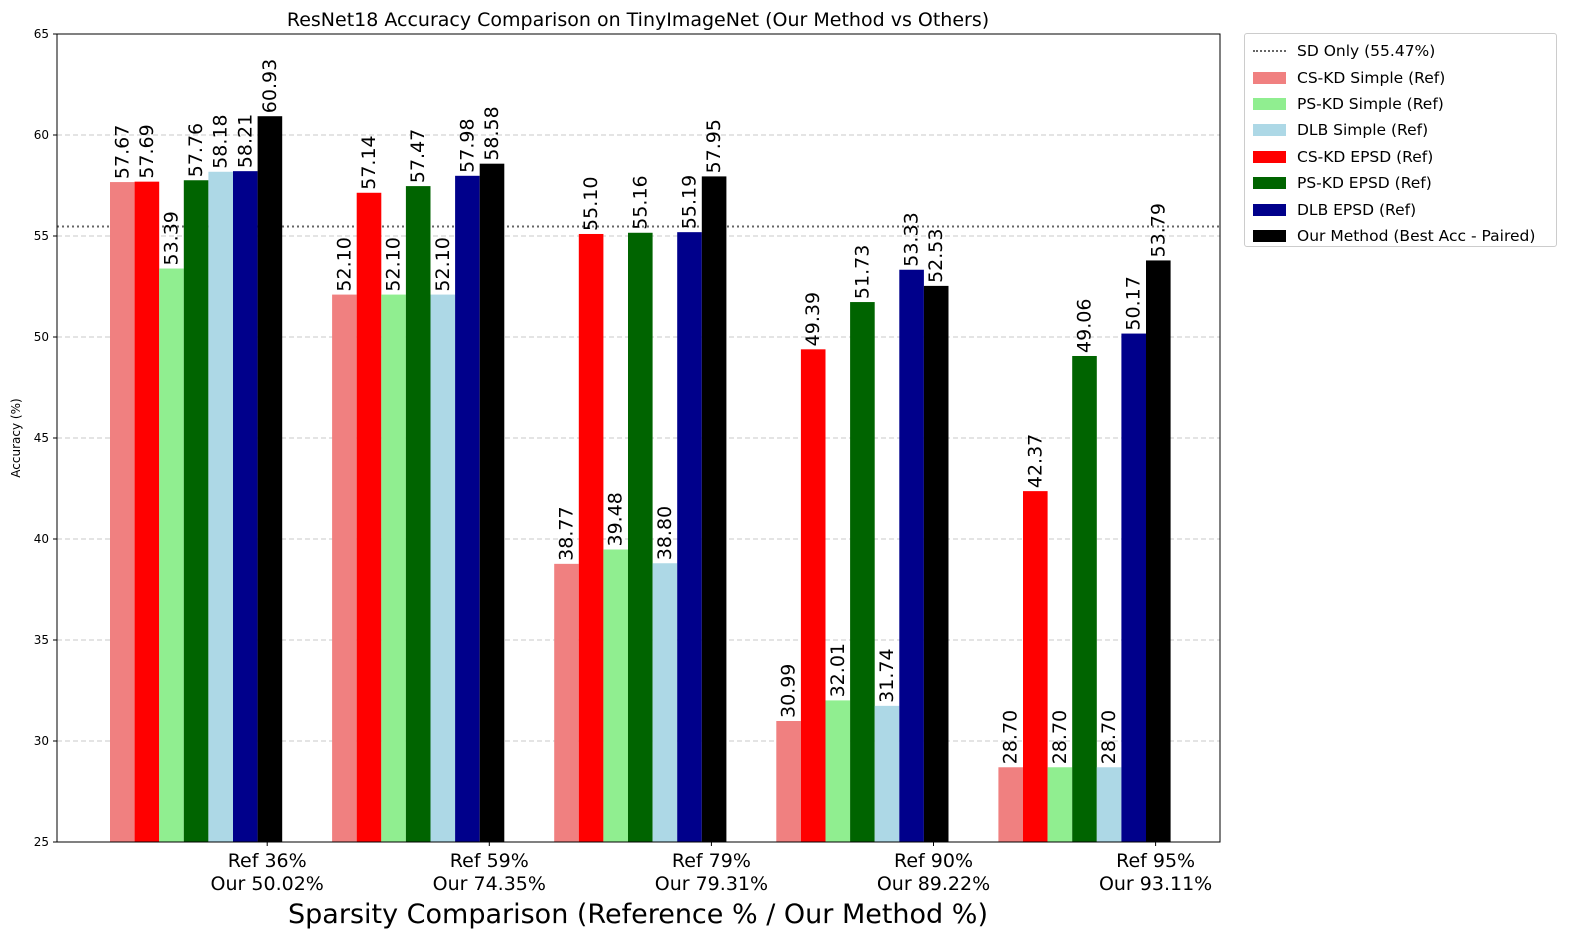  I want to click on y-tick-label: 55, so click(41, 236).